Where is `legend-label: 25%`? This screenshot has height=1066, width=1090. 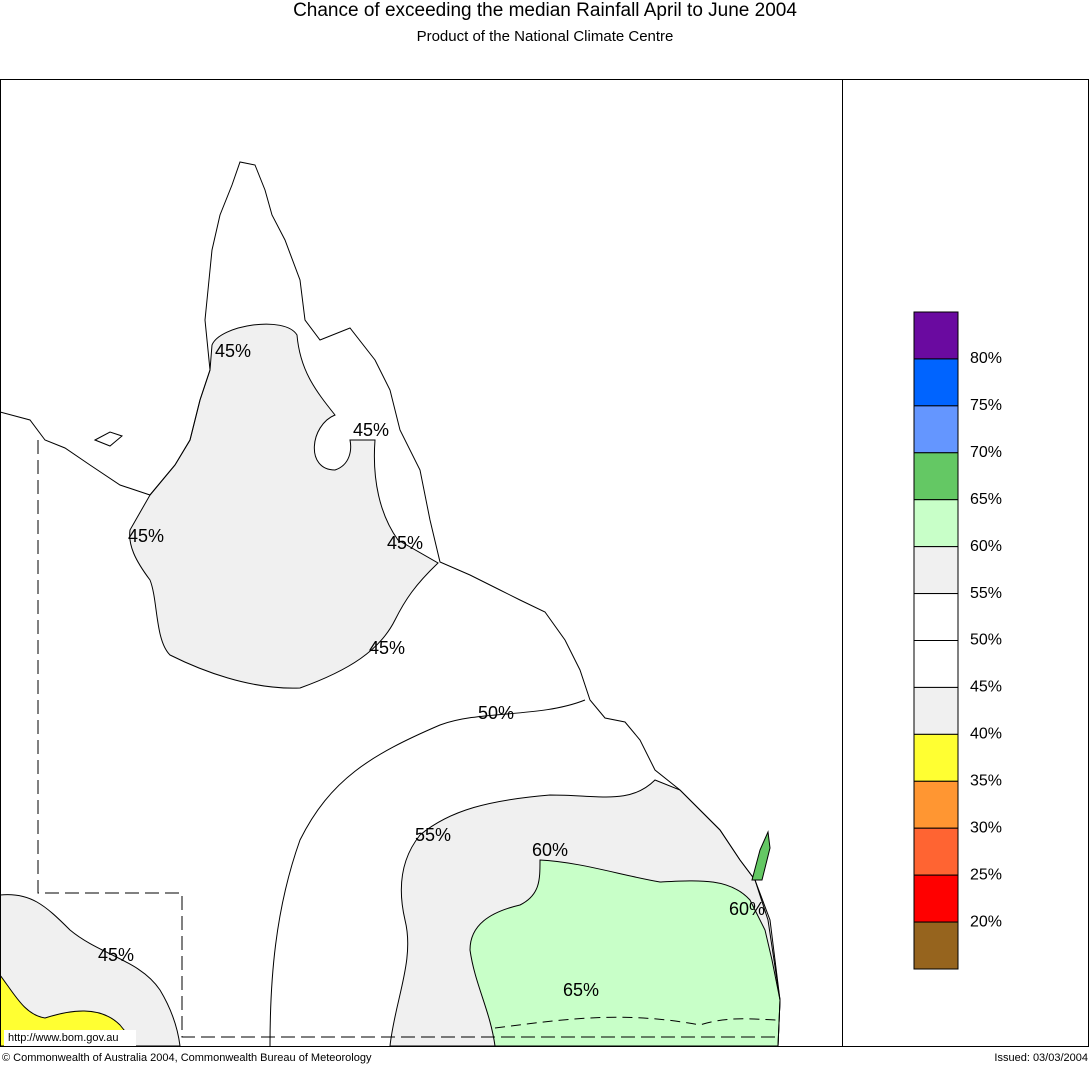
legend-label: 25% is located at coordinates (986, 874).